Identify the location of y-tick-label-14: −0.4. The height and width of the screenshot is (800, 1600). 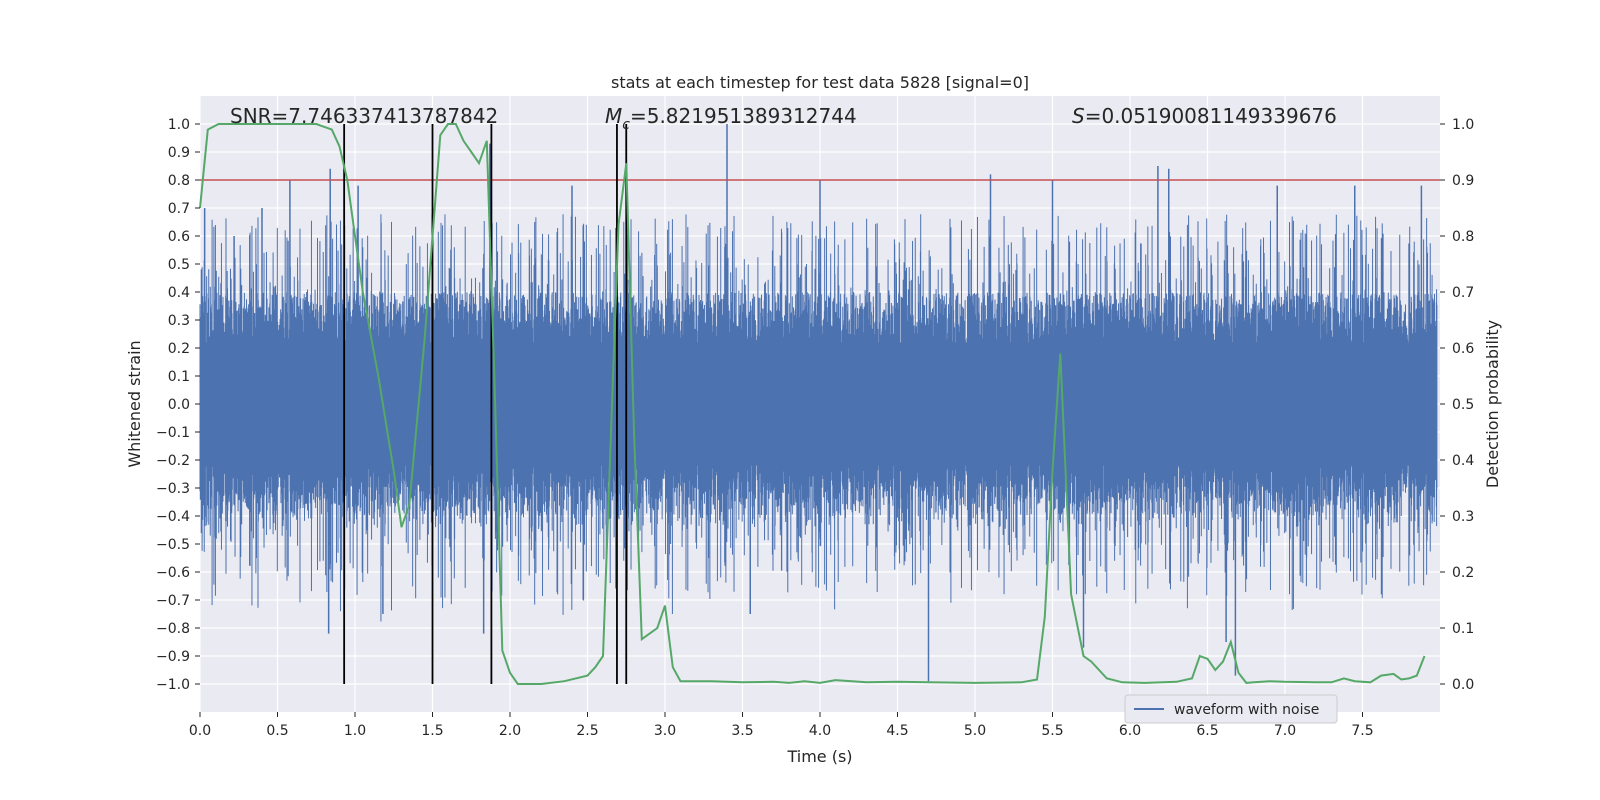
(173, 517).